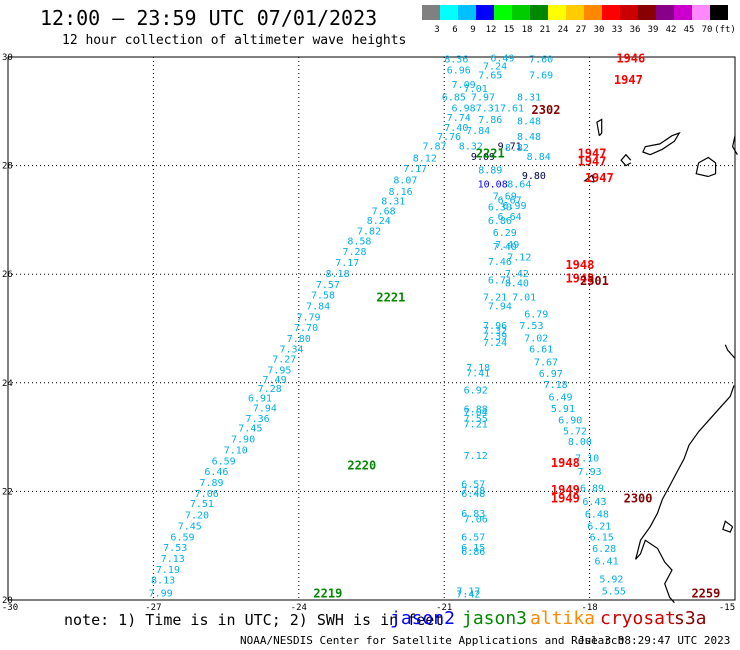 The width and height of the screenshot is (740, 650). Describe the element at coordinates (575, 431) in the screenshot. I see `wave-height-label: 5.72` at that location.